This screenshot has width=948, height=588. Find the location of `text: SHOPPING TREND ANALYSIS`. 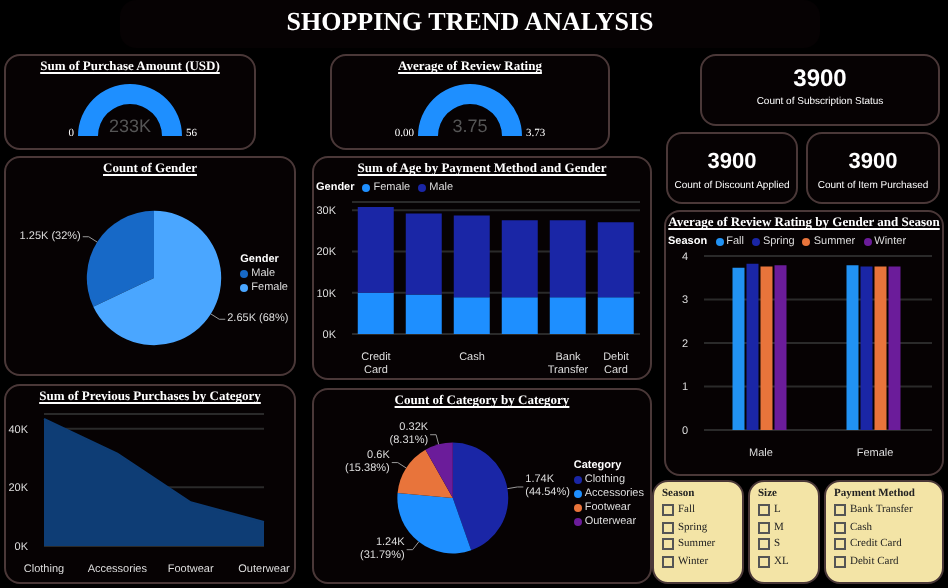

text: SHOPPING TREND ANALYSIS is located at coordinates (470, 22).